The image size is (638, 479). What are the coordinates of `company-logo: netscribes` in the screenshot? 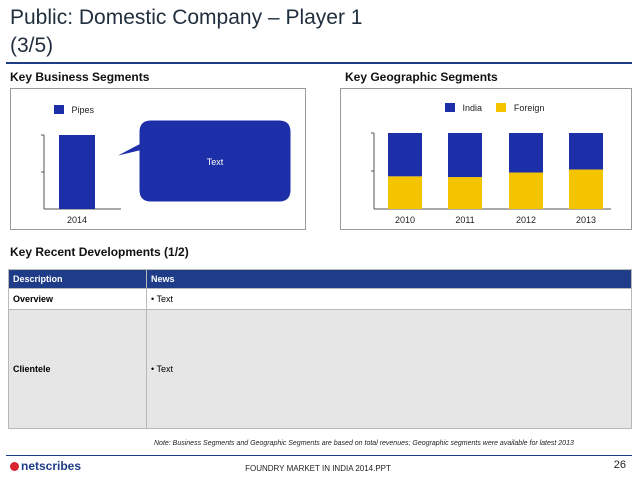 It's located at (45, 466).